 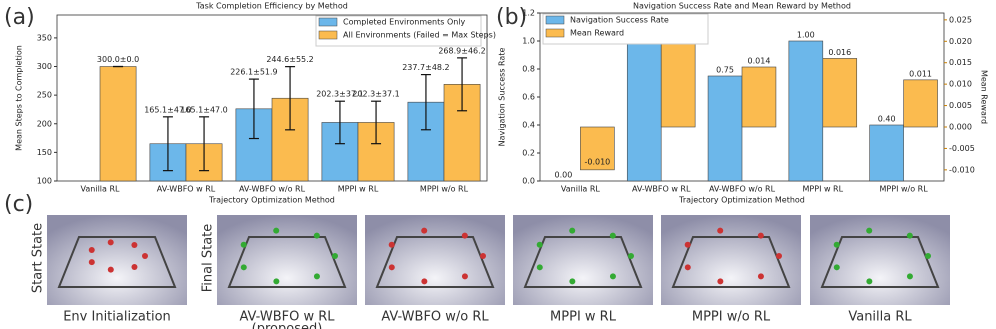 What do you see at coordinates (528, 125) in the screenshot?
I see `y-tick-label: 0.4` at bounding box center [528, 125].